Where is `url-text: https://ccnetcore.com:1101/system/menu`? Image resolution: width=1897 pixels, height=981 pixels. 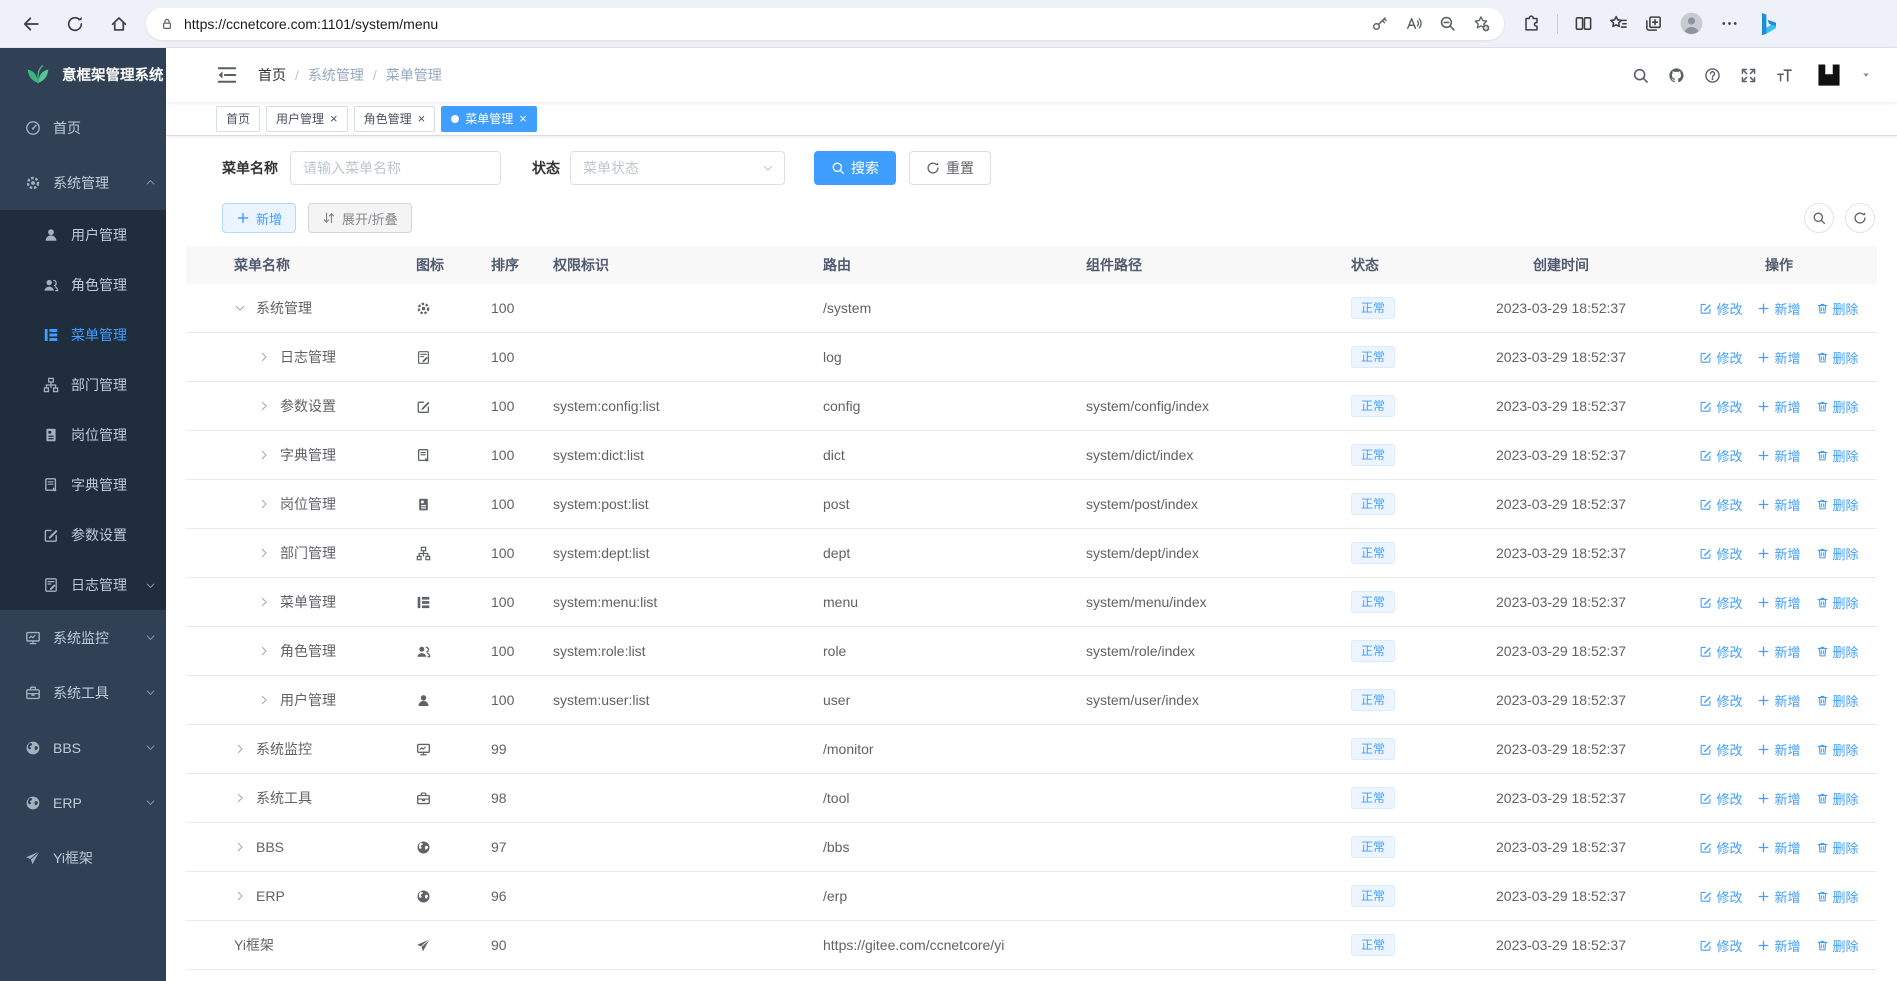
url-text: https://ccnetcore.com:1101/system/menu is located at coordinates (311, 23).